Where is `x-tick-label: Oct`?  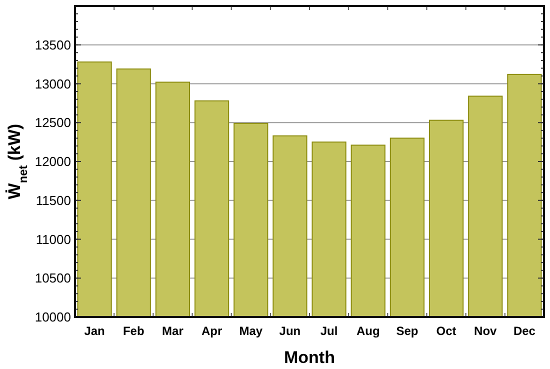 x-tick-label: Oct is located at coordinates (446, 331).